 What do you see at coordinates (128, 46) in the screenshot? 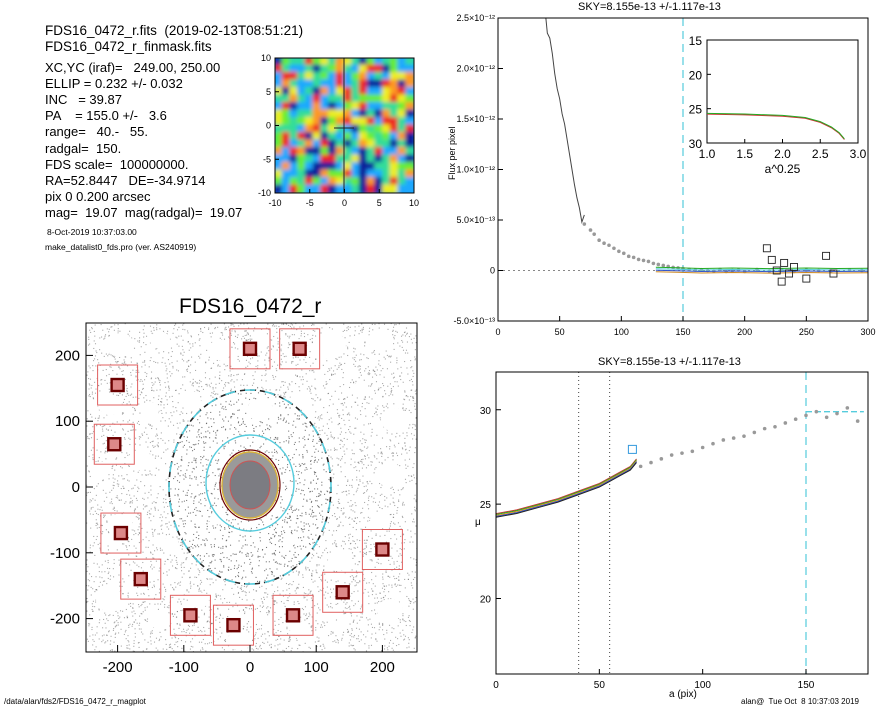
I see `mask-file: FDS16_0472_r_finmask.fits` at bounding box center [128, 46].